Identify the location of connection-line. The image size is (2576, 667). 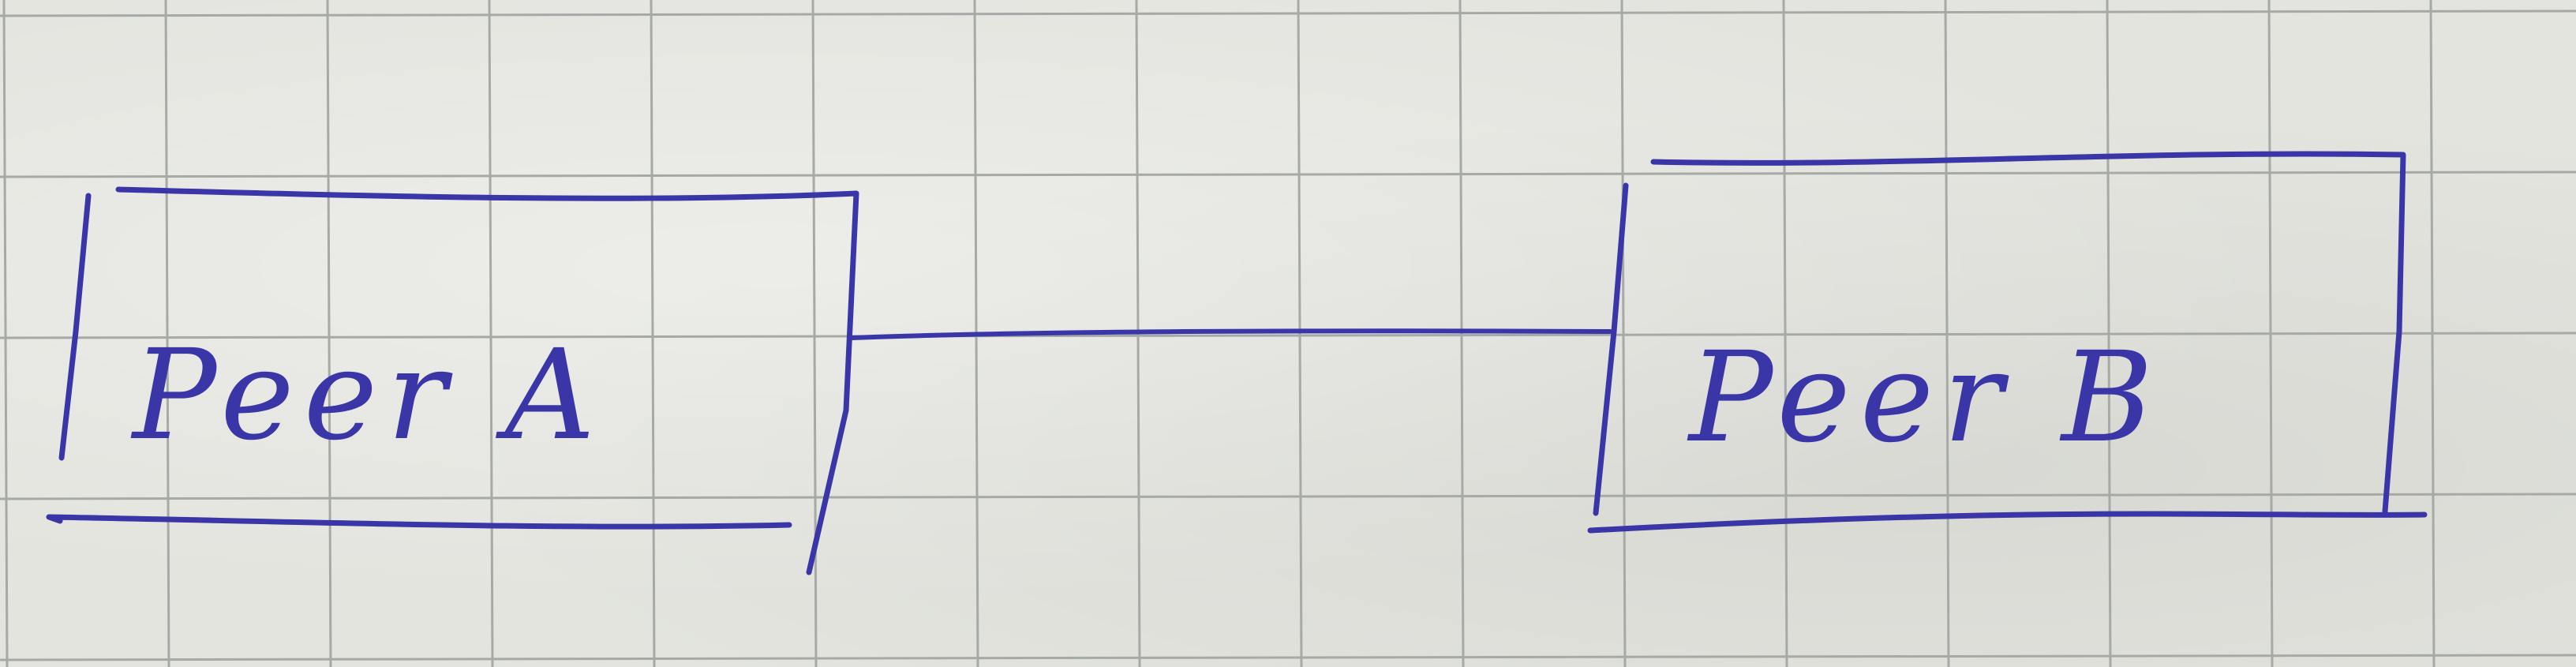
(1230, 334).